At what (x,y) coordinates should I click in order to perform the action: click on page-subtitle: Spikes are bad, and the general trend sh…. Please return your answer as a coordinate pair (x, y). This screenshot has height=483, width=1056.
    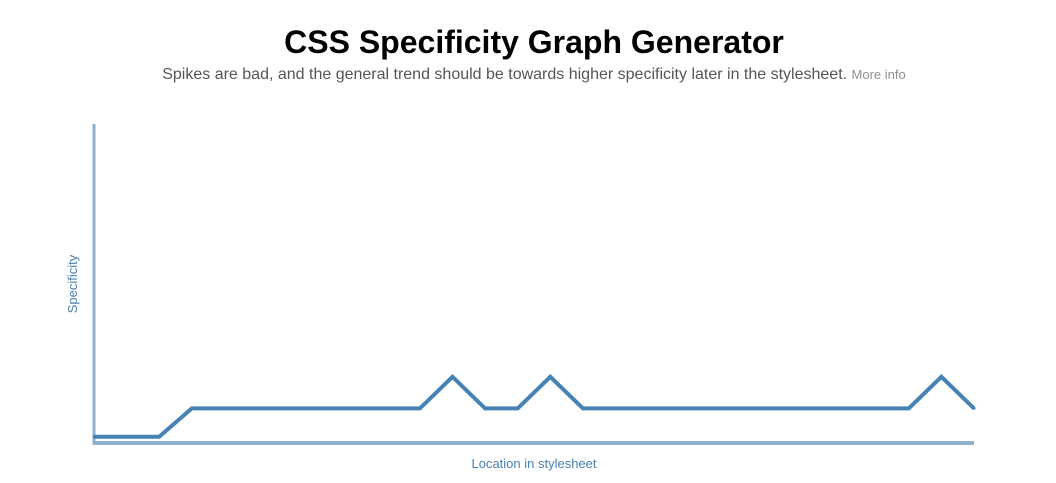
    Looking at the image, I should click on (528, 75).